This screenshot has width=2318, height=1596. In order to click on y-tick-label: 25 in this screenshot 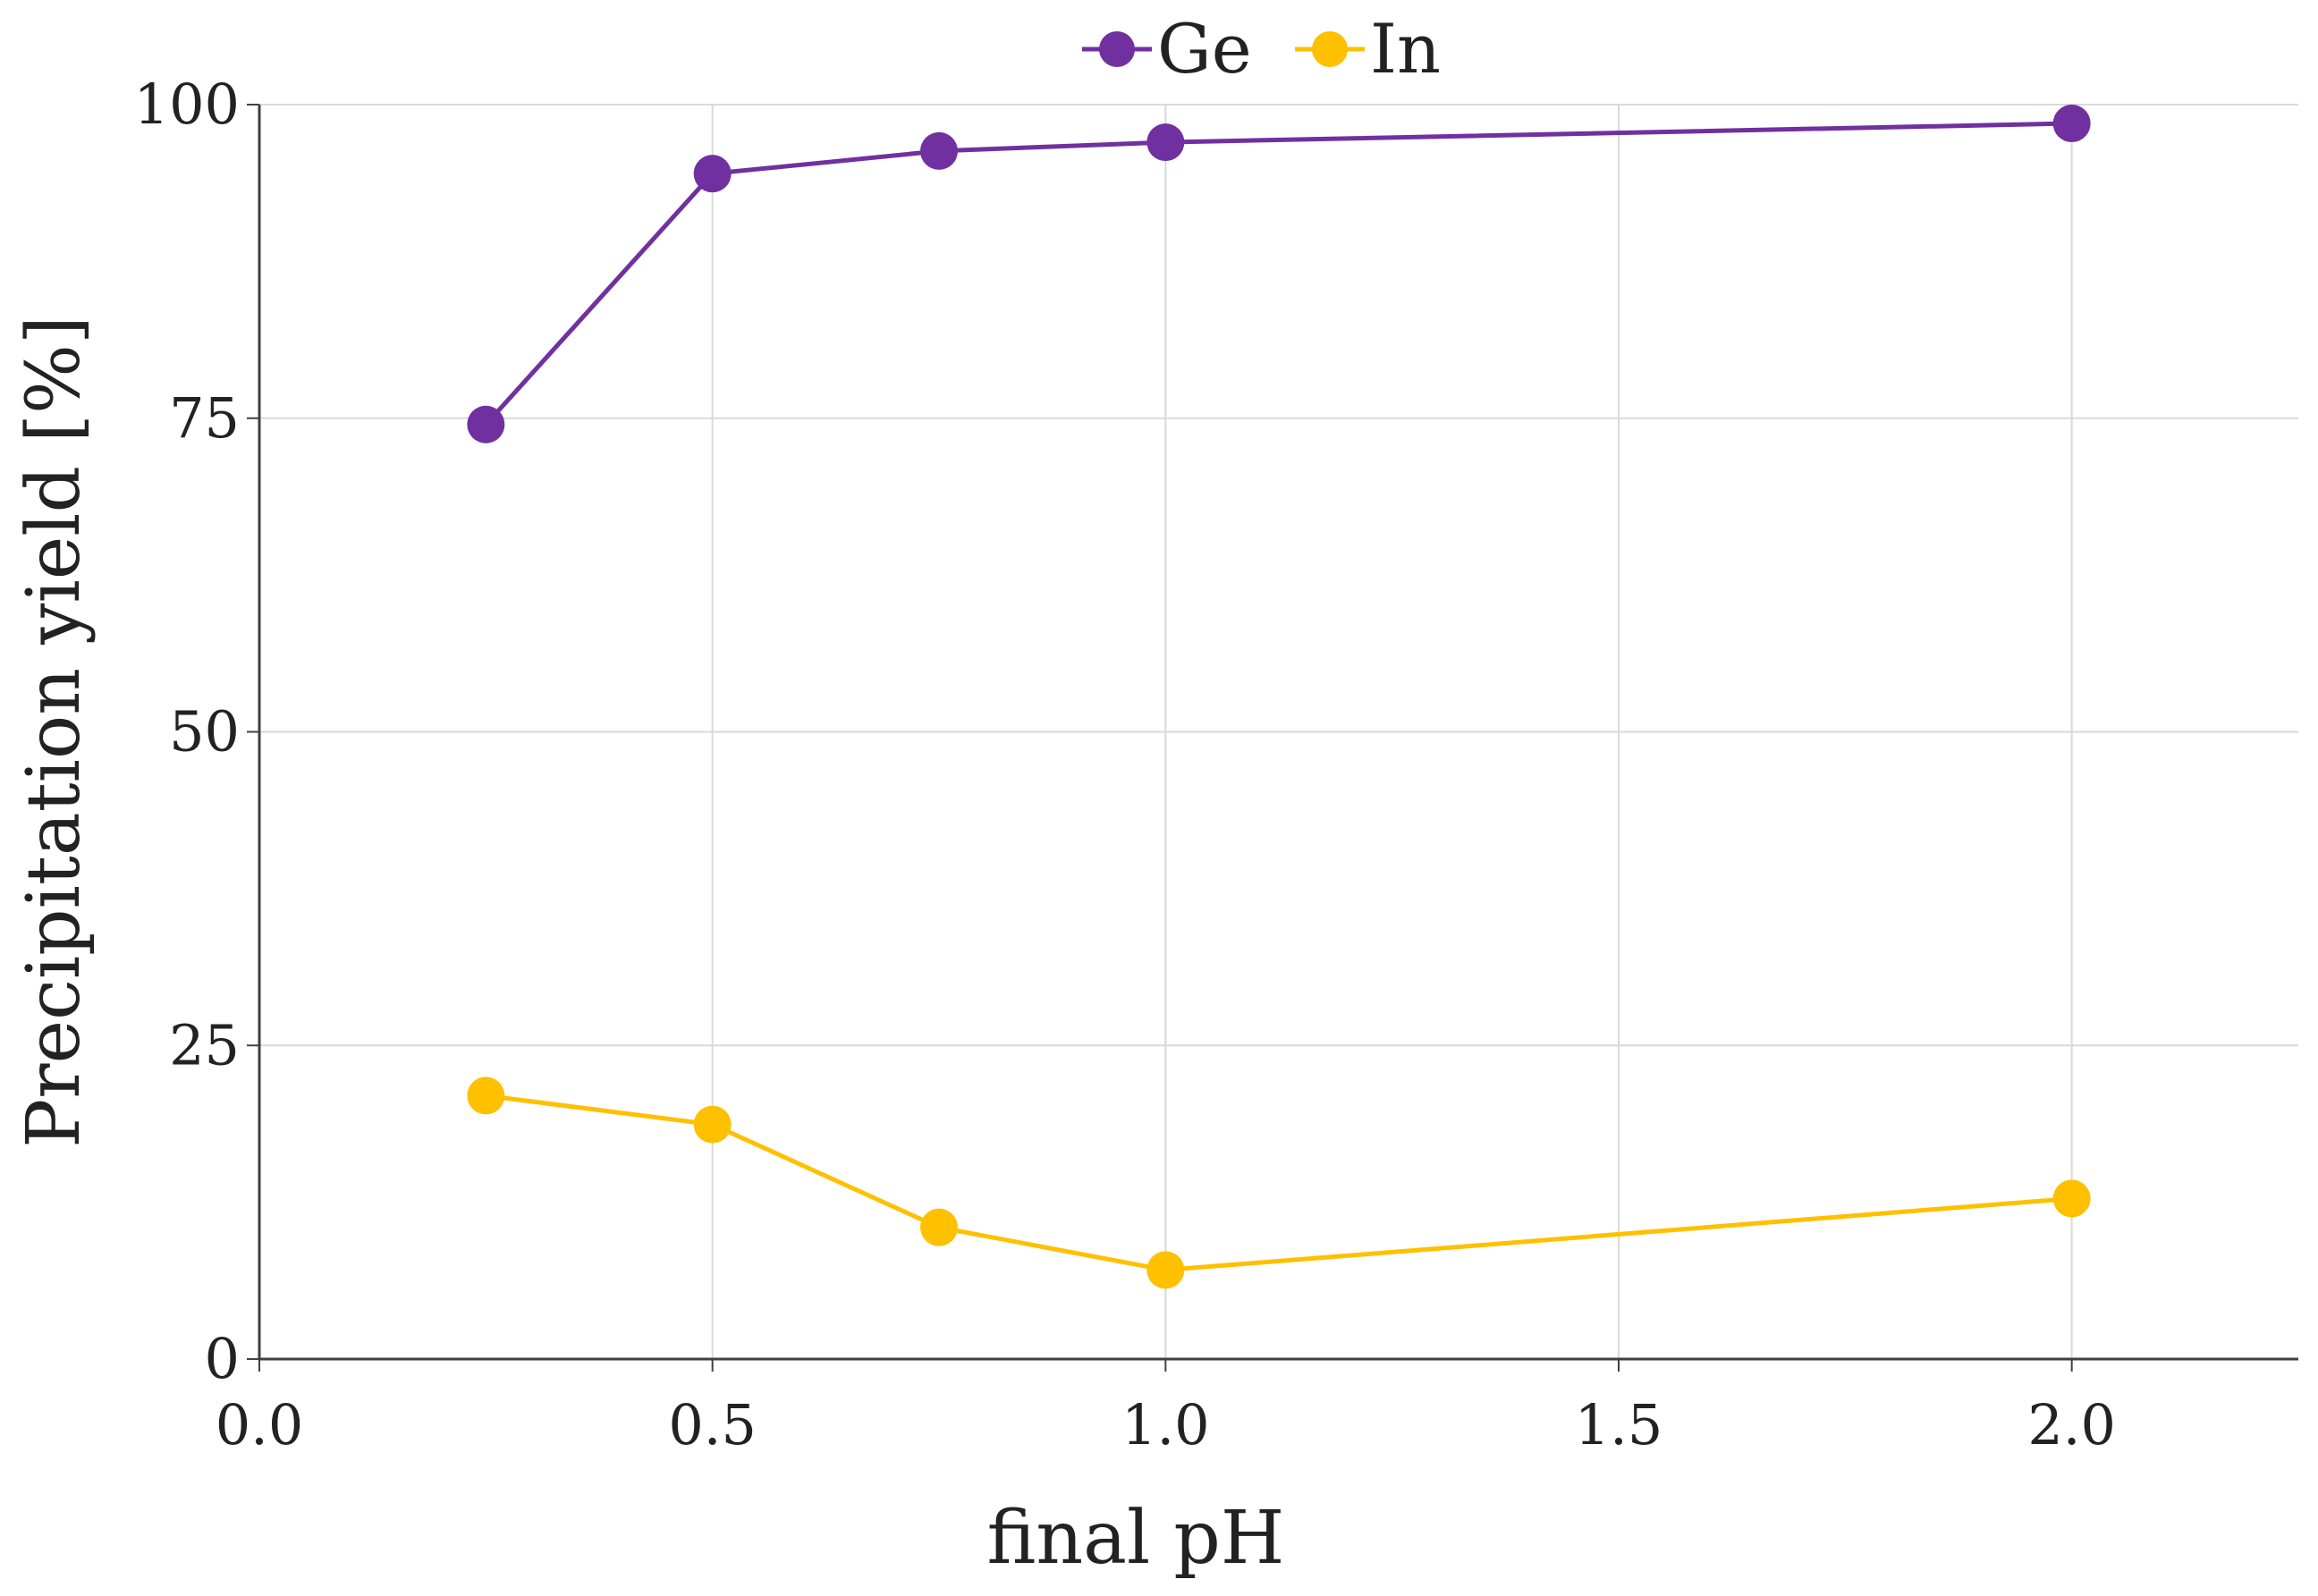, I will do `click(204, 1044)`.